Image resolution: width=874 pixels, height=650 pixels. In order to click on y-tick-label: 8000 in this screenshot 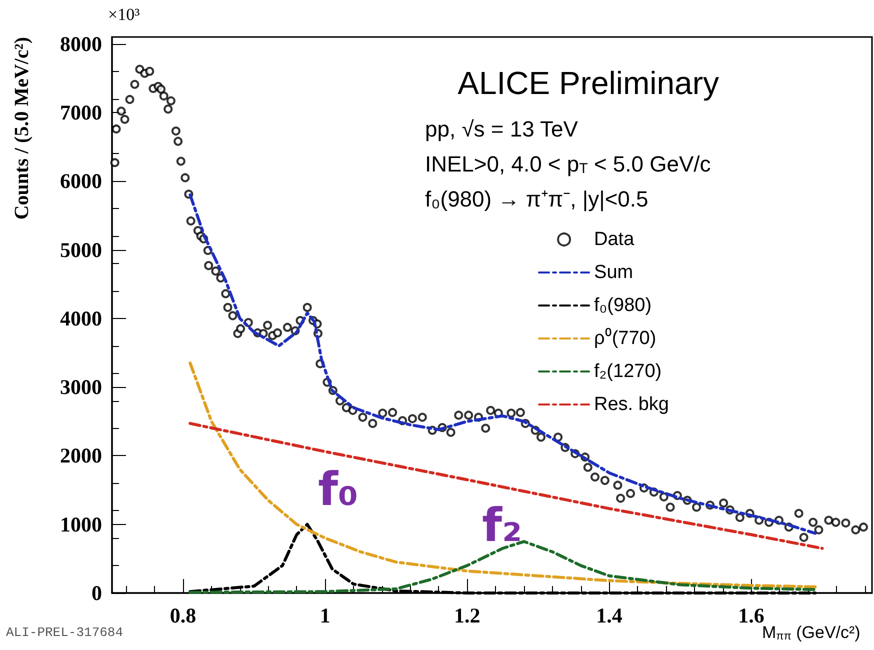, I will do `click(81, 44)`.